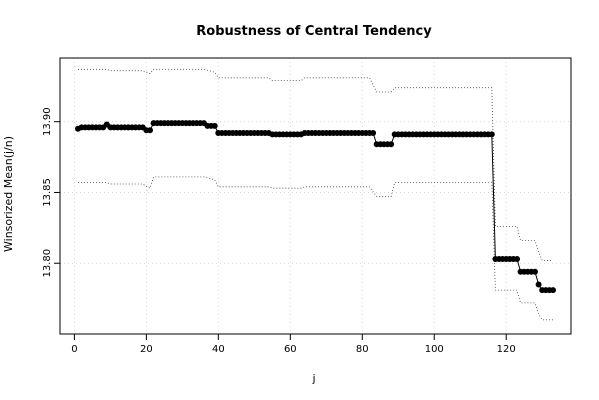  I want to click on x-tick-label: 0, so click(74, 349).